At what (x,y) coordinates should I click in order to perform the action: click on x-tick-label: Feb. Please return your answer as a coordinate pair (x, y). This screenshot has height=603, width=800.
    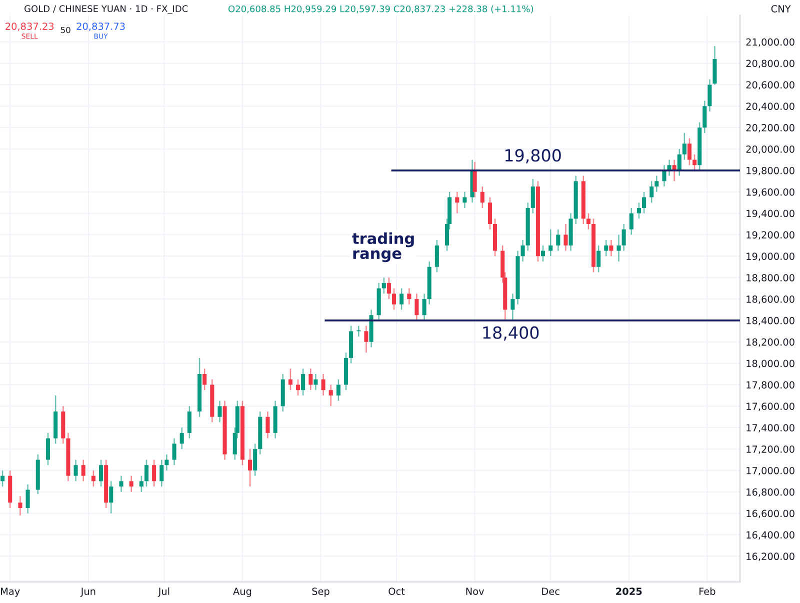
    Looking at the image, I should click on (708, 591).